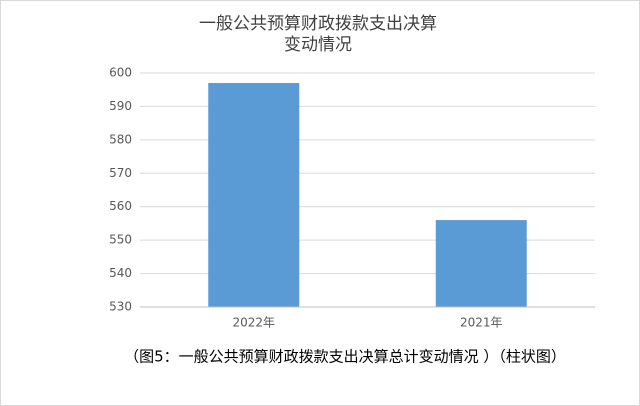 The image size is (640, 406). I want to click on caption: （图5：一般公共预算财政拨款支出决算总计变动情况 ）（柱状图）, so click(345, 357).